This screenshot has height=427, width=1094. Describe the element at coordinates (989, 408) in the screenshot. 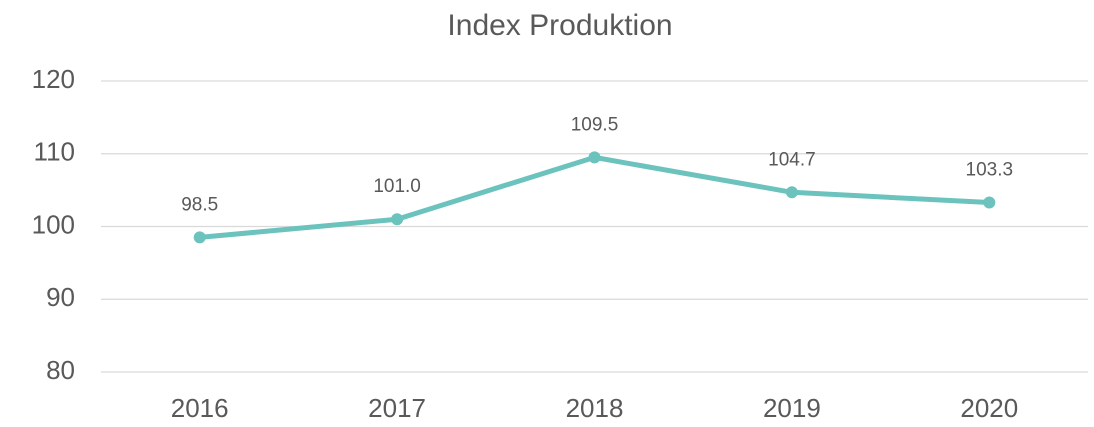

I see `x-tick-label: 2020` at that location.